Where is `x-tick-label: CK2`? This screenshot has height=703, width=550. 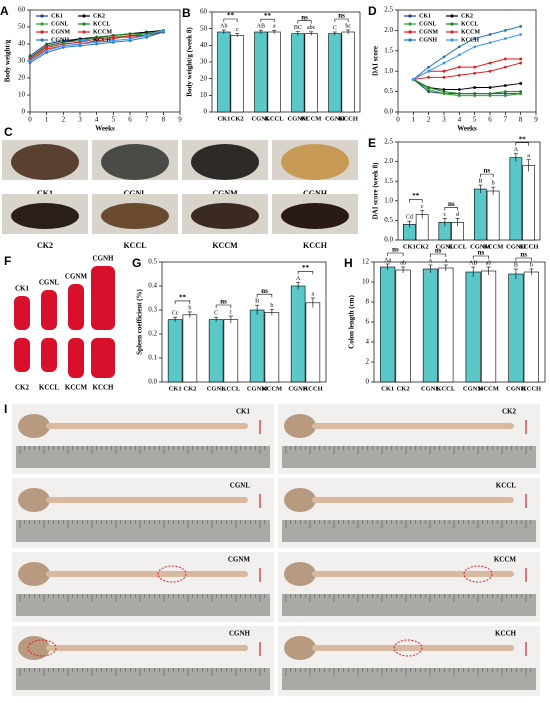
x-tick-label: CK2 is located at coordinates (237, 118).